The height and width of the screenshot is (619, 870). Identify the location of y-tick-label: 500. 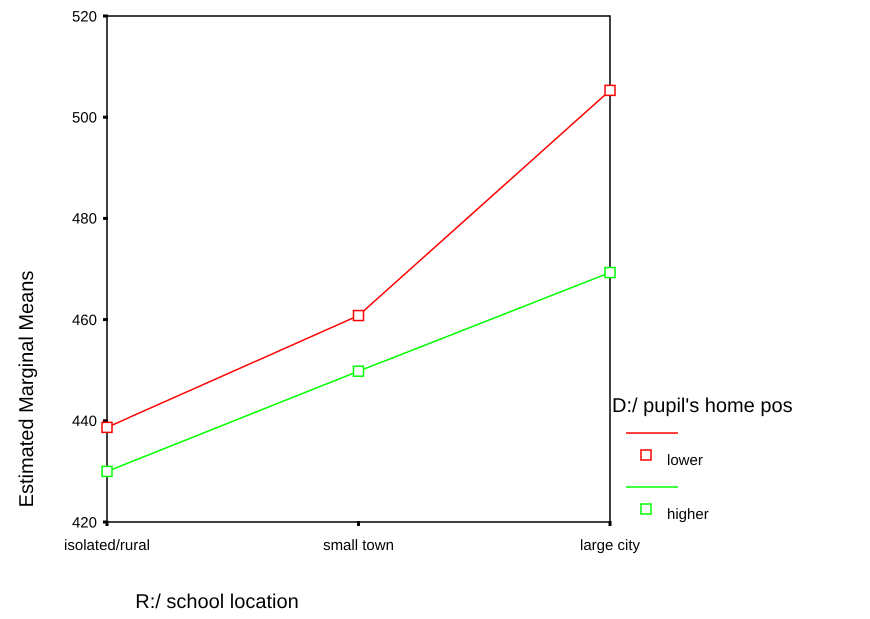
(84, 117).